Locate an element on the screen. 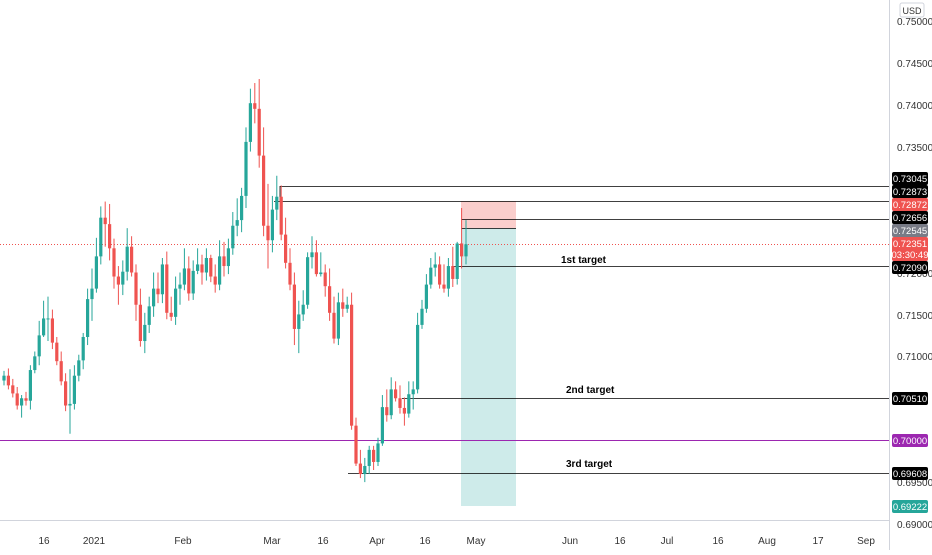 Image resolution: width=932 pixels, height=555 pixels. level-b-tag is located at coordinates (910, 191).